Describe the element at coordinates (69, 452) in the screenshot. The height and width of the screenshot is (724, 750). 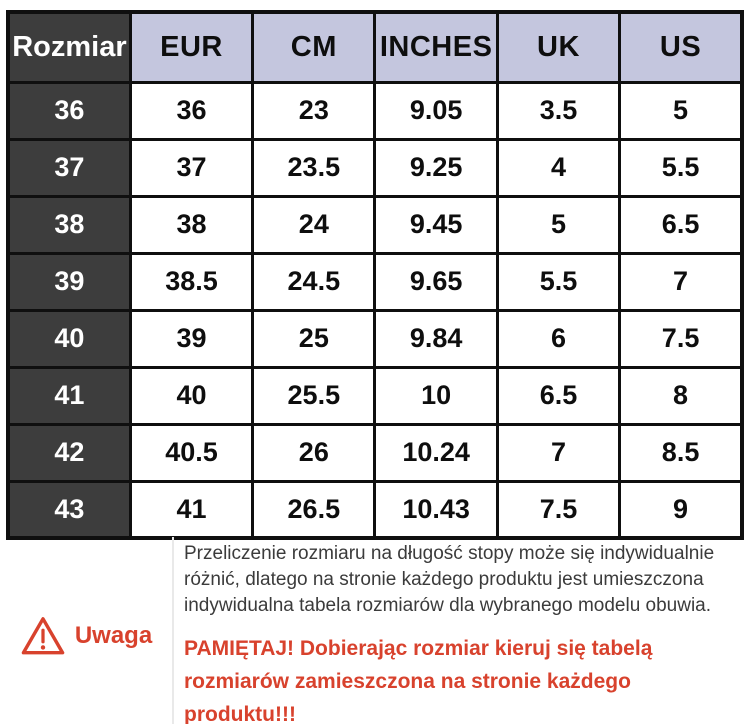
I see `size-cell: 42` at that location.